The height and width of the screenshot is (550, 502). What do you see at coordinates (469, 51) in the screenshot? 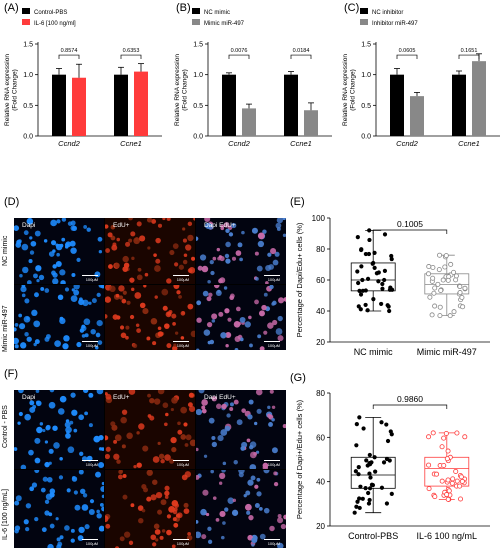
I see `p-value-label: 0.1651` at bounding box center [469, 51].